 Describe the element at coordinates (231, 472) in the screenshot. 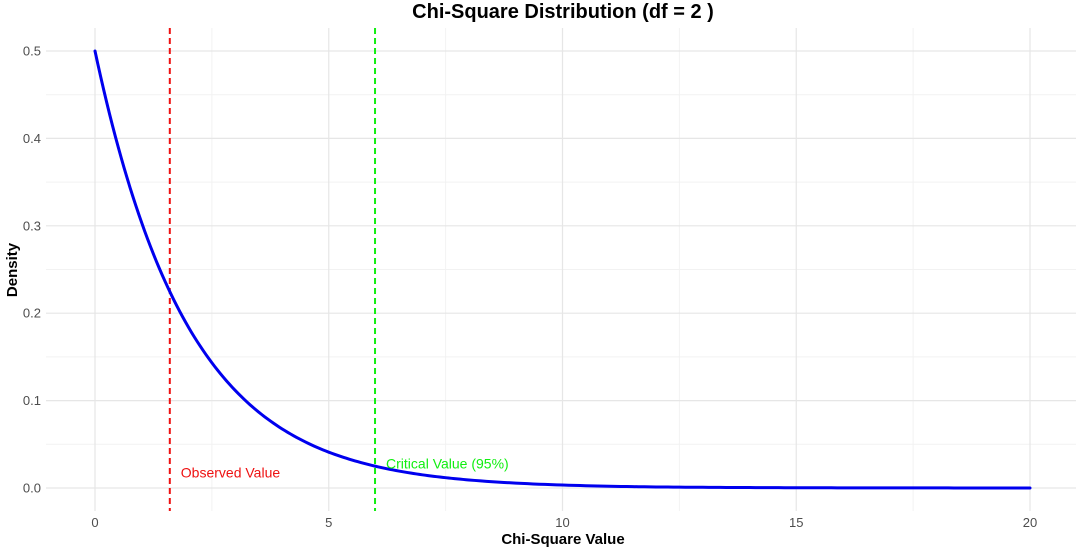

I see `observed-value-label: Observed Value` at that location.